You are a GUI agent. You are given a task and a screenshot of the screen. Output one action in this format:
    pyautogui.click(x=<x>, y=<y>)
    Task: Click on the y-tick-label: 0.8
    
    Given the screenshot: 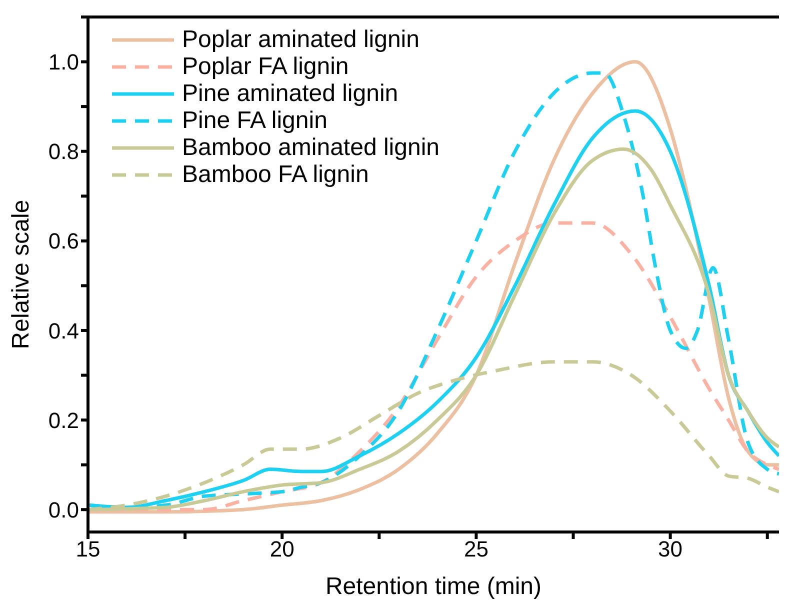 What is the action you would take?
    pyautogui.click(x=63, y=151)
    